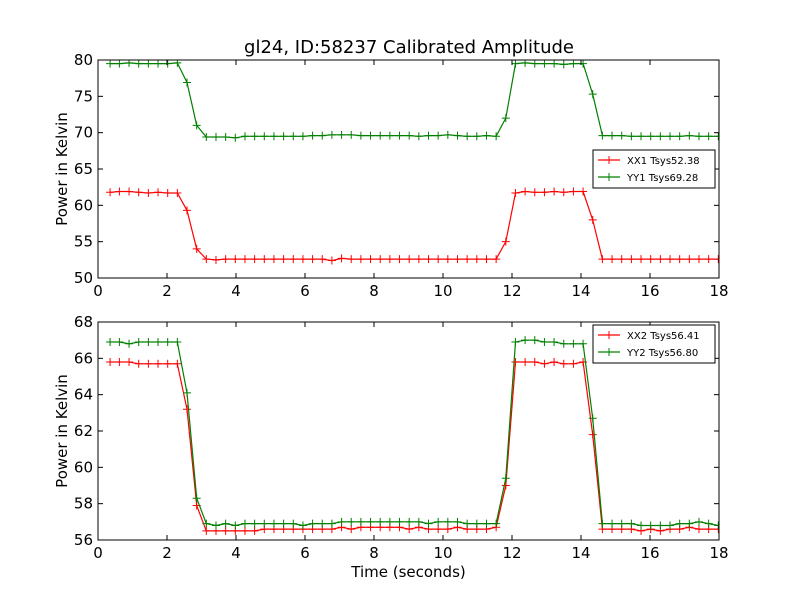  Describe the element at coordinates (662, 353) in the screenshot. I see `bottom-legend-label: YY2 Tsys56.80` at that location.